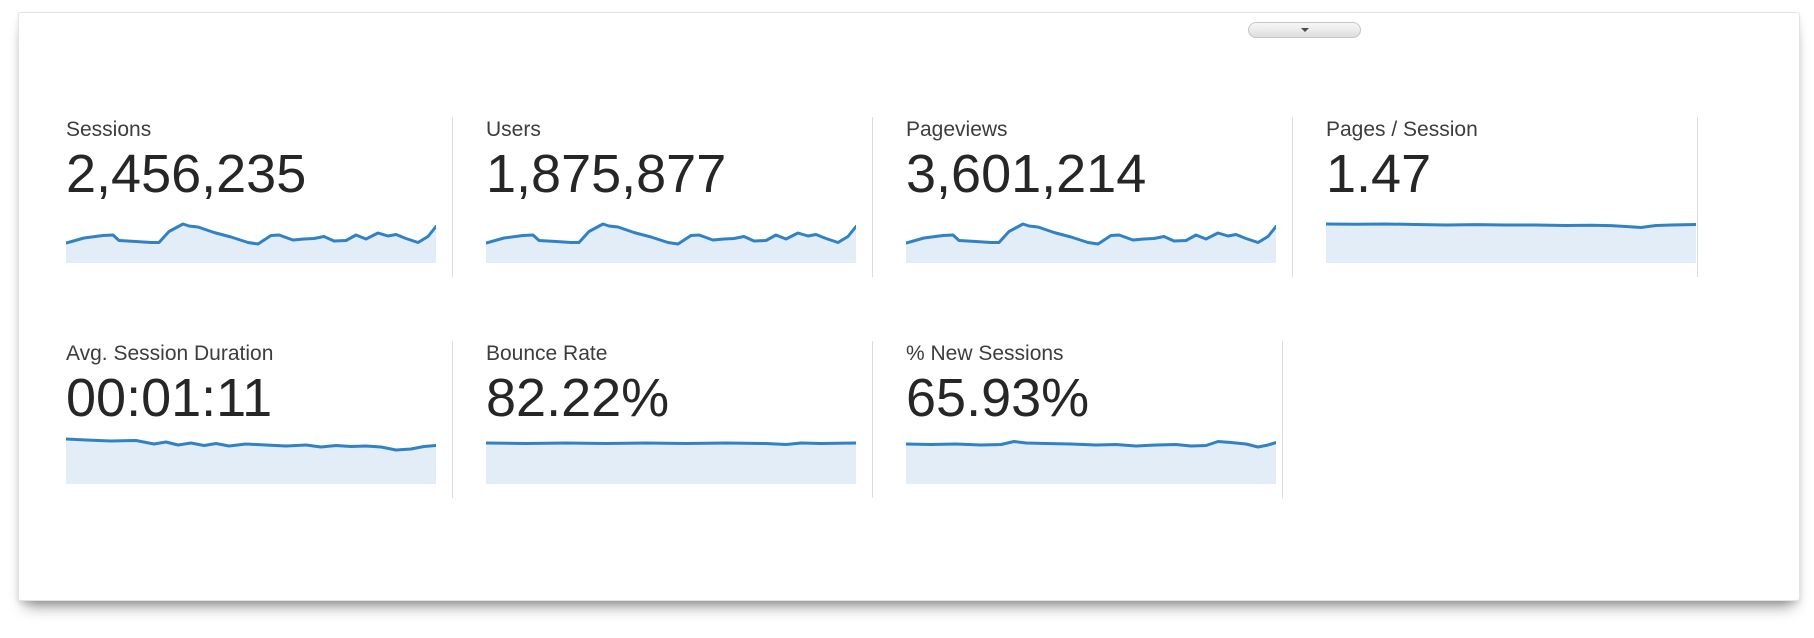  Describe the element at coordinates (1402, 129) in the screenshot. I see `metric-label: Pages / Session` at that location.